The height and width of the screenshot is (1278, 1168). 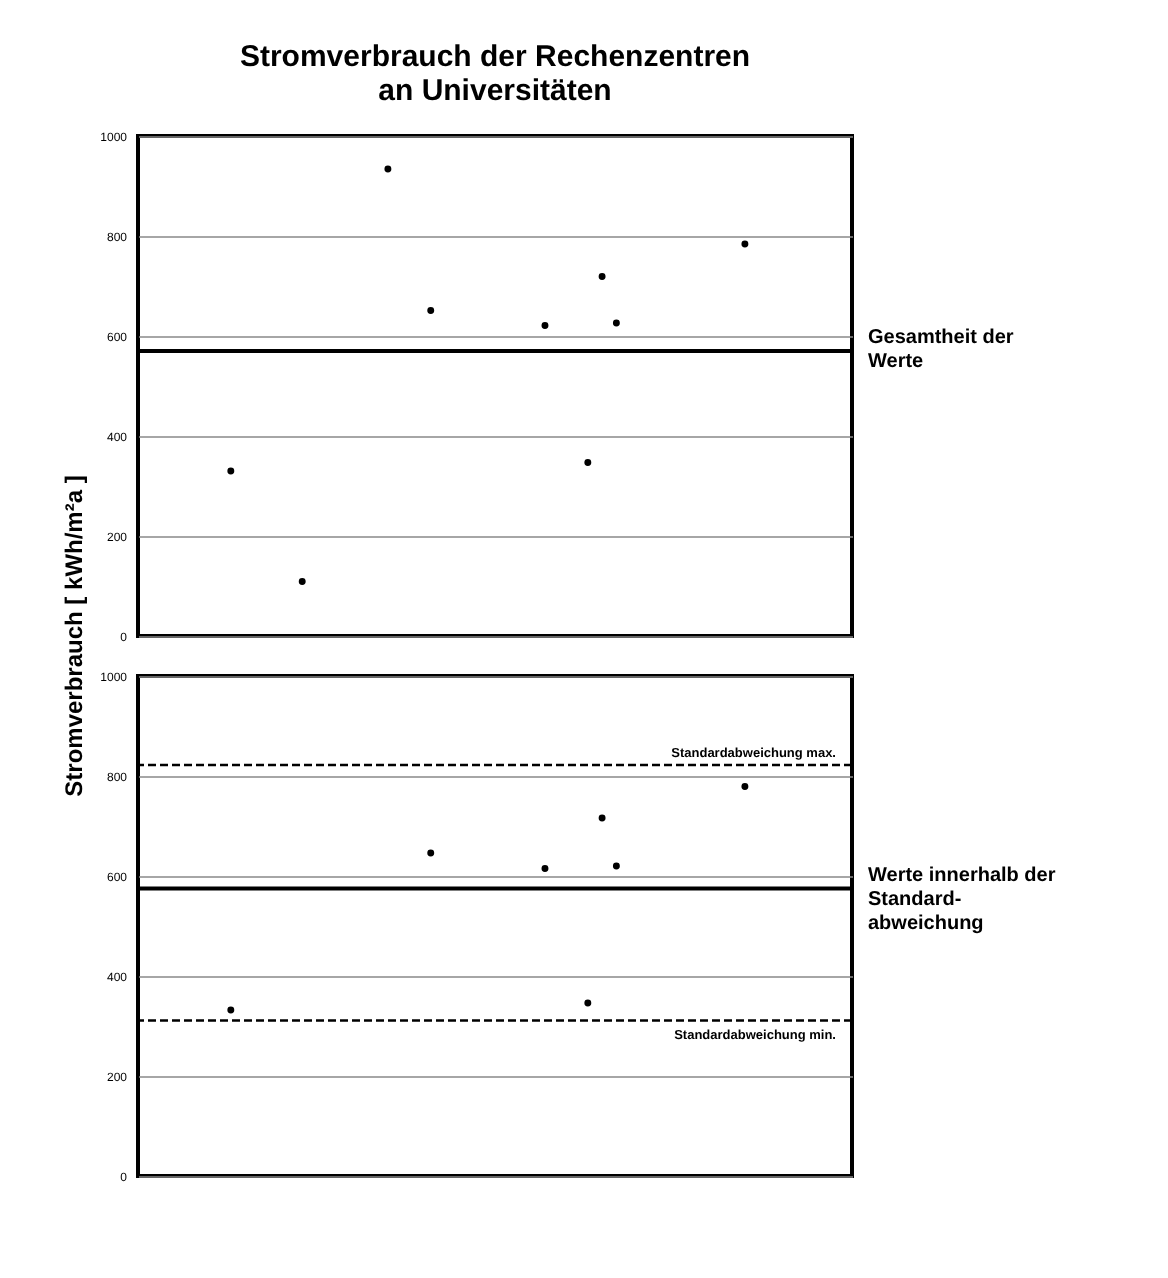 I want to click on chart-title: Stromverbrauch der Rechenzentren an Universitäten, so click(x=495, y=74).